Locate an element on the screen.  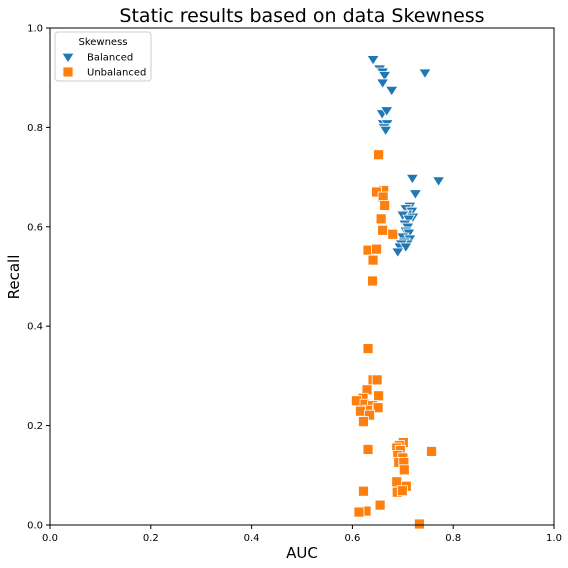
y-tick-label: 1.0 is located at coordinates (35, 29).